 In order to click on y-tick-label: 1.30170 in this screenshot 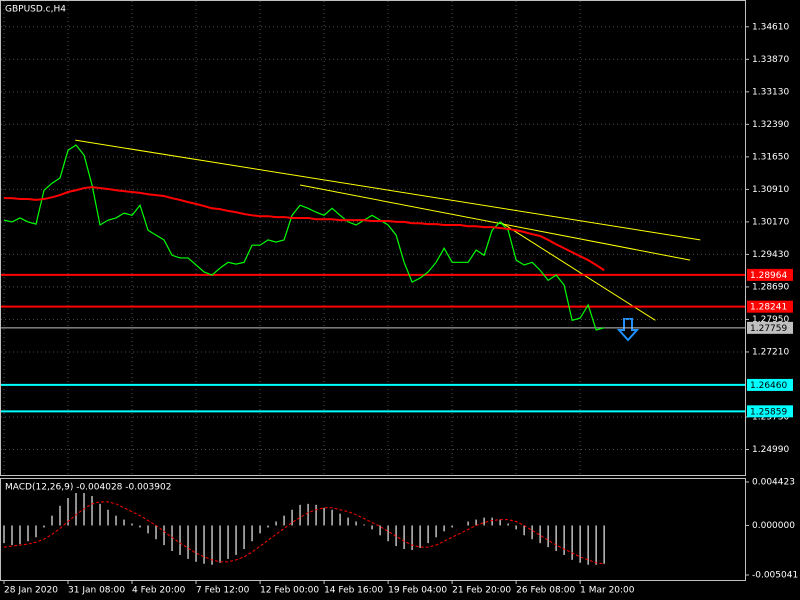, I will do `click(770, 222)`.